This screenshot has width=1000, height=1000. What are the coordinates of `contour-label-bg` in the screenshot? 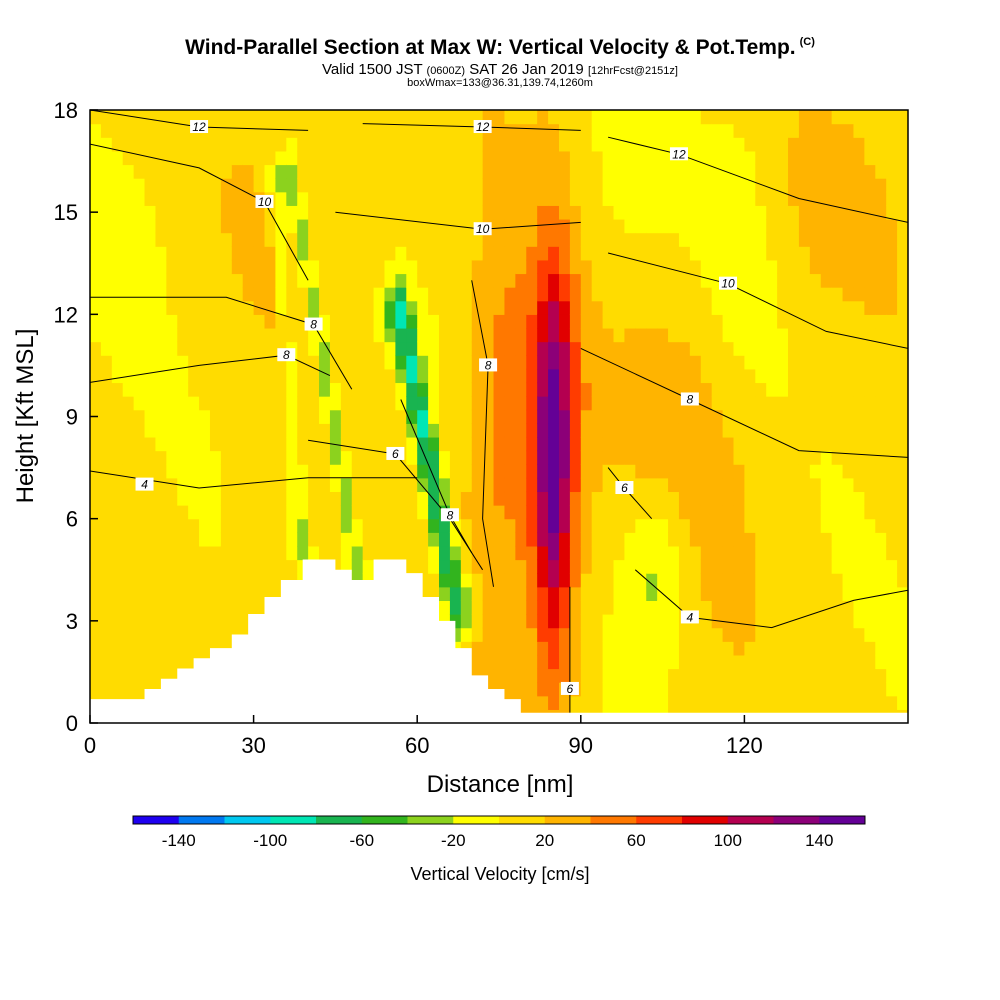 It's located at (395, 453).